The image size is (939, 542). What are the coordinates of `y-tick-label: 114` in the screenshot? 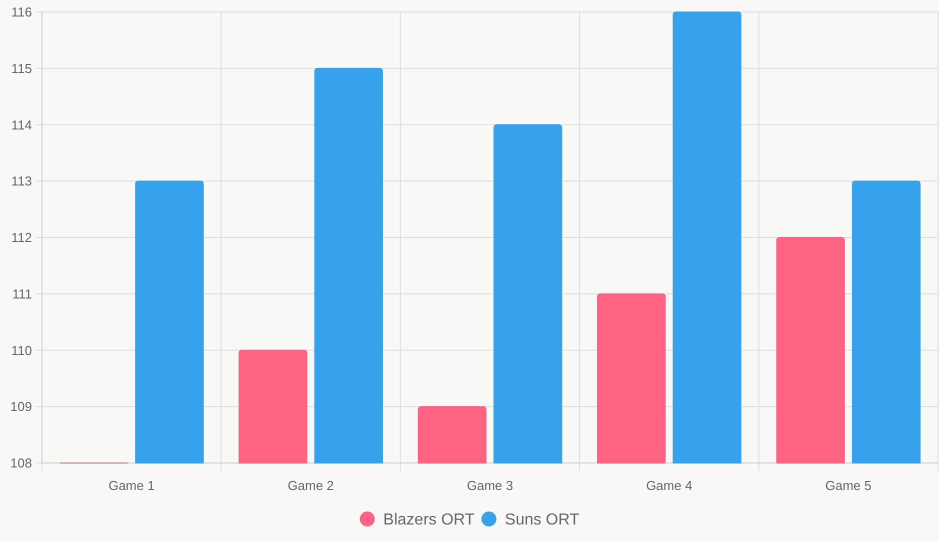 It's located at (21, 124).